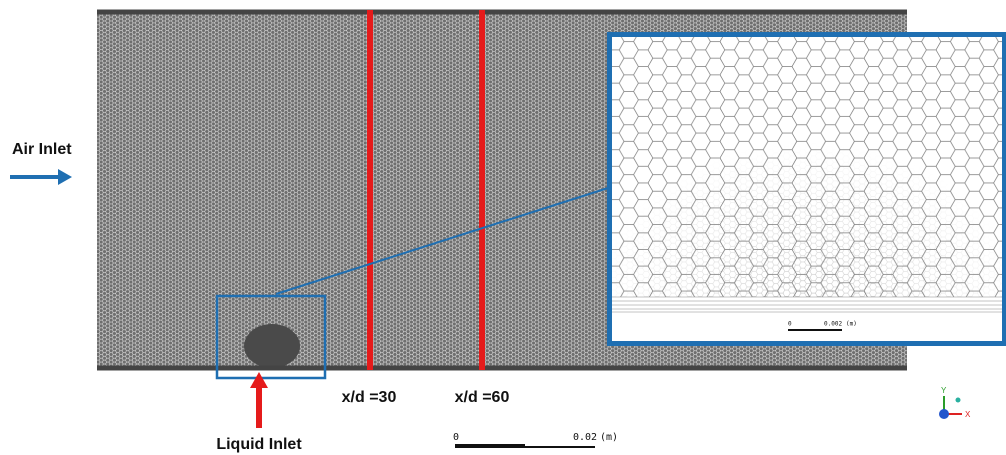 The height and width of the screenshot is (455, 1006). Describe the element at coordinates (790, 324) in the screenshot. I see `inset-scale-start: 0` at that location.